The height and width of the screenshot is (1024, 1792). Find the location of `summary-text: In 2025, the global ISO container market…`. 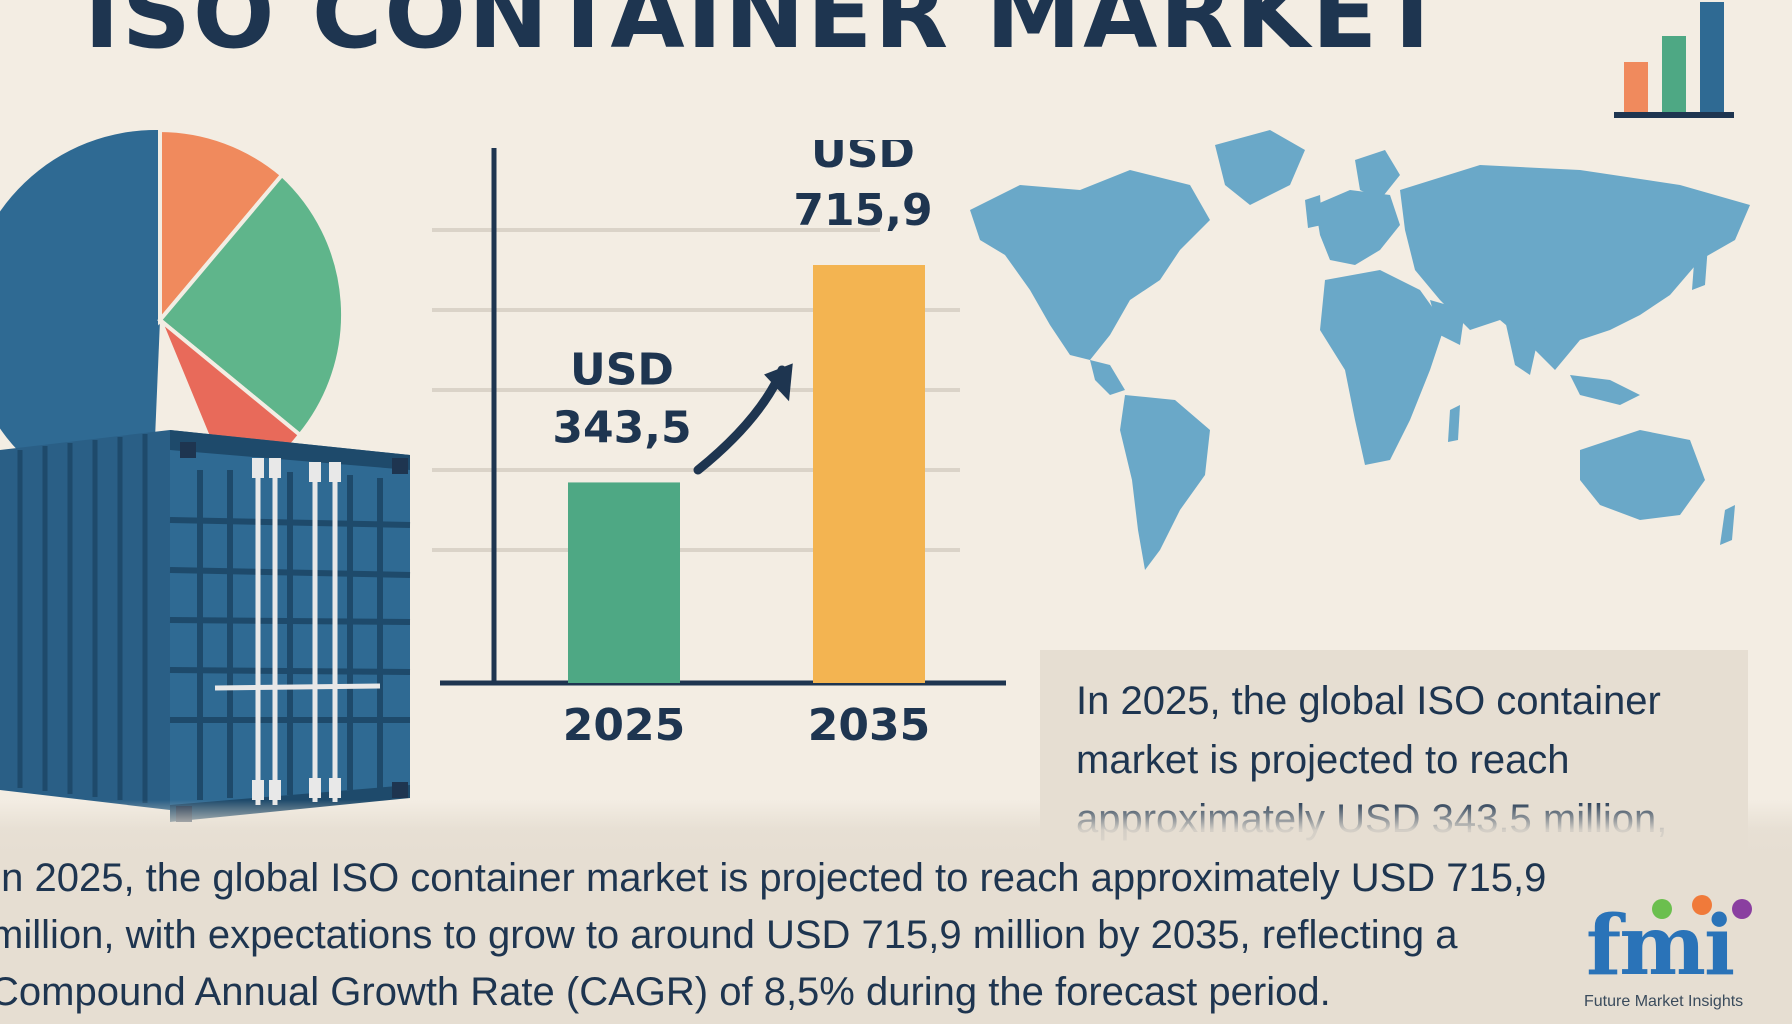

summary-text: In 2025, the global ISO container market… is located at coordinates (773, 935).